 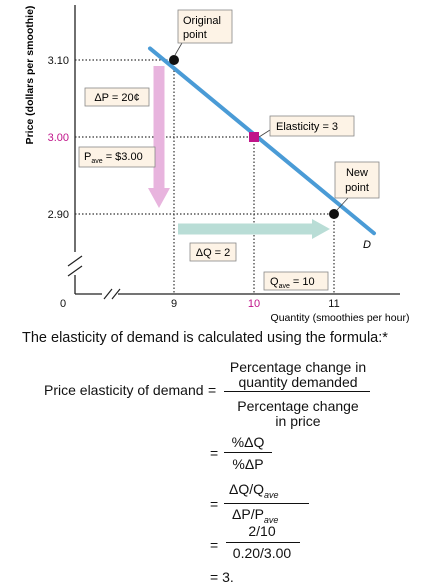 I want to click on numerator-3: ΔQ/Qave, so click(x=254, y=490).